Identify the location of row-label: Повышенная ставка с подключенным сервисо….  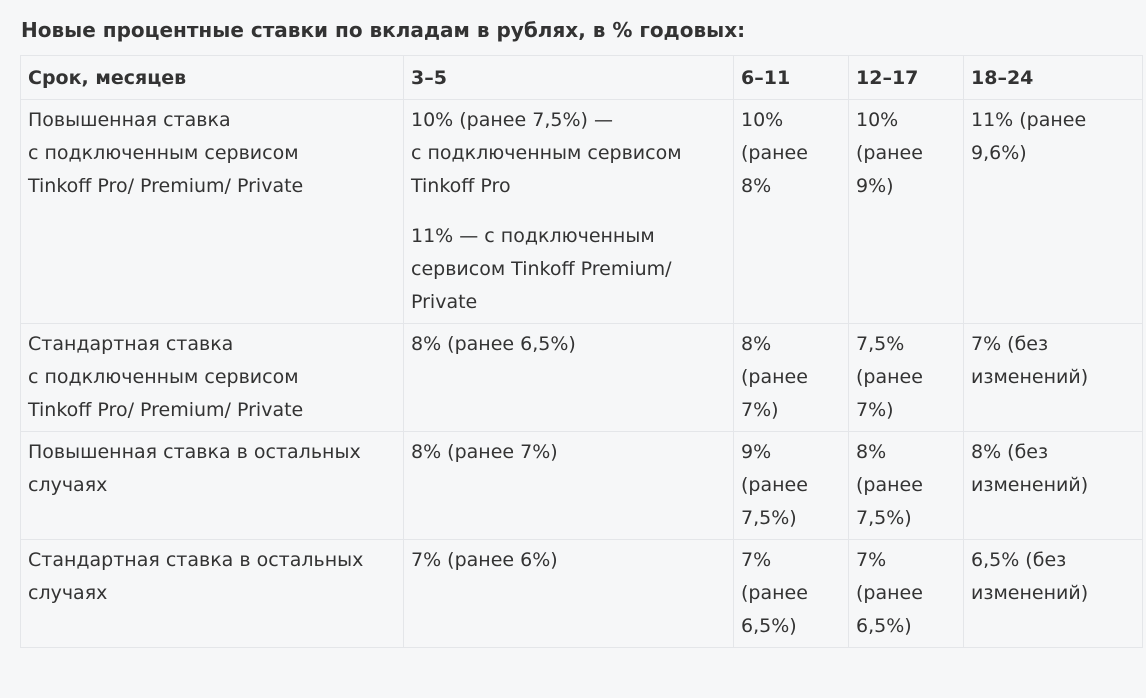
(212, 211).